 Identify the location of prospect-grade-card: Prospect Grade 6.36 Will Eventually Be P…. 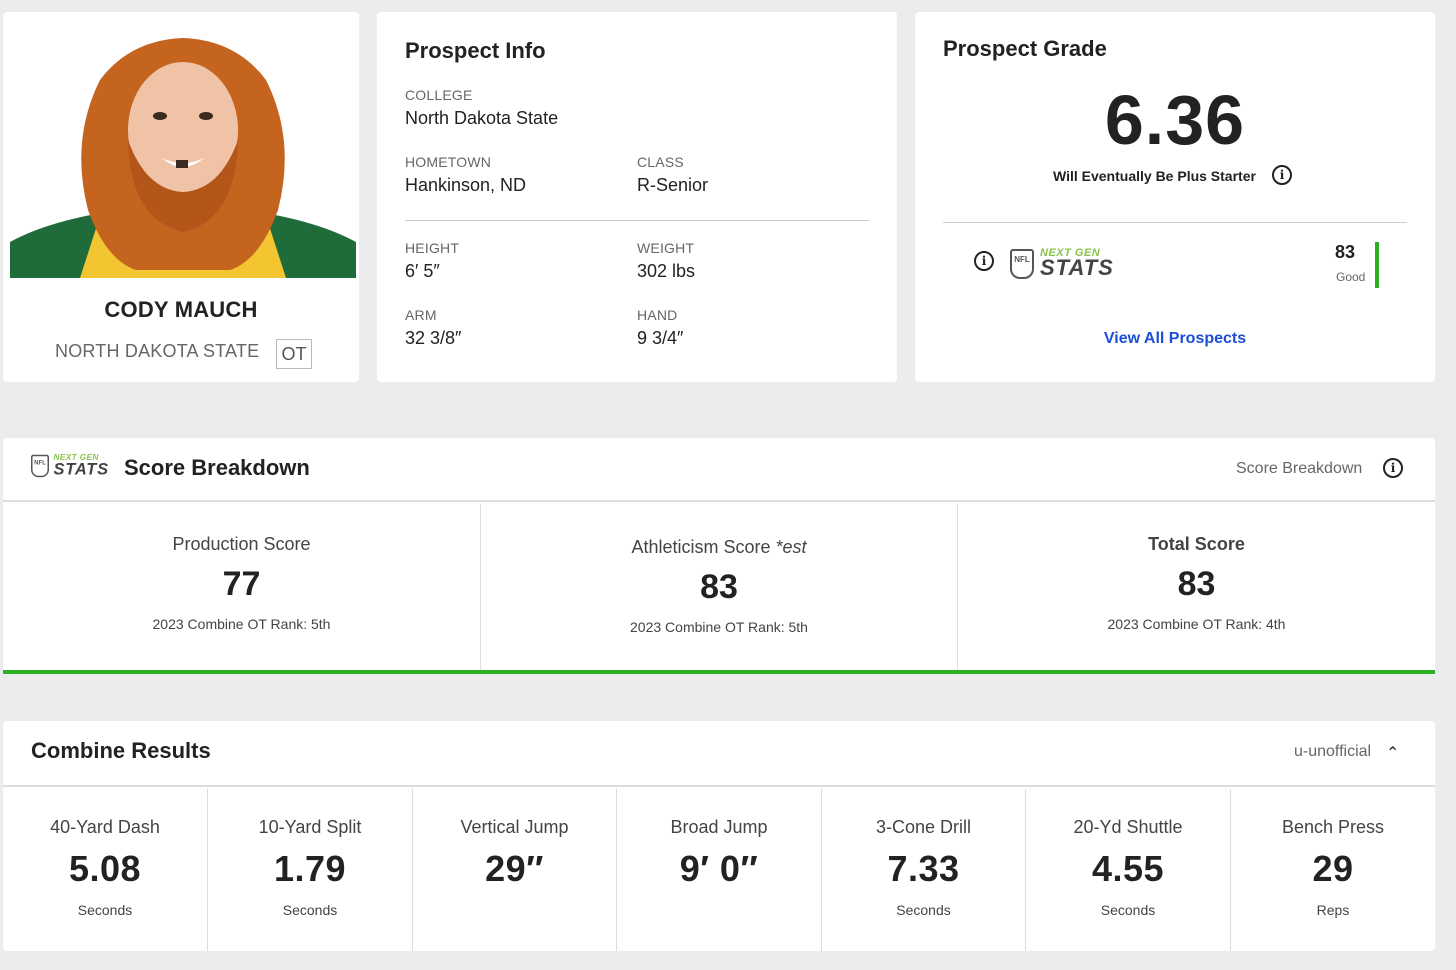
(1175, 197).